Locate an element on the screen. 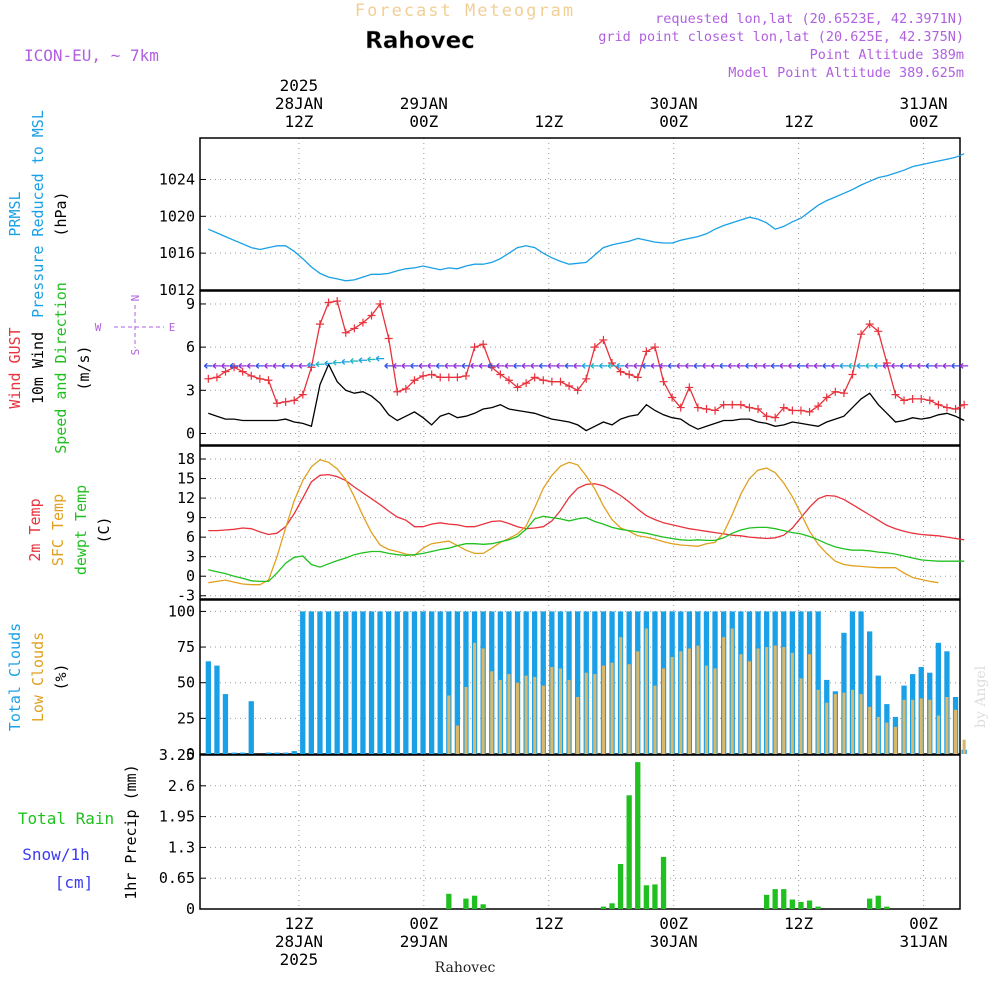  y-tick-label: 9 is located at coordinates (190, 304).